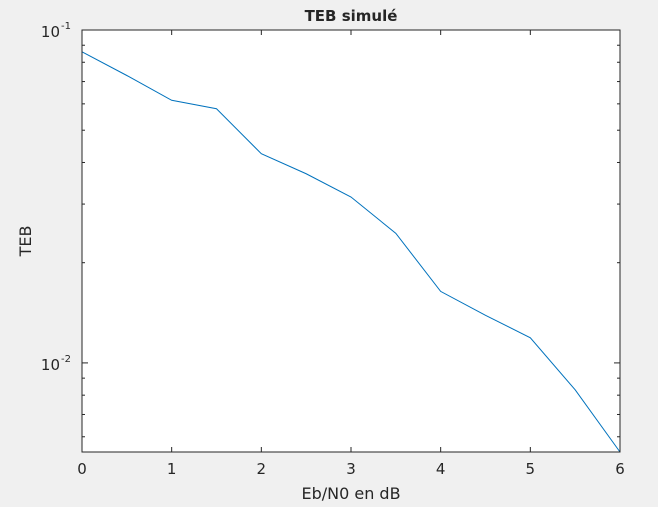 This screenshot has width=658, height=507. I want to click on x-tick-label: 4, so click(441, 469).